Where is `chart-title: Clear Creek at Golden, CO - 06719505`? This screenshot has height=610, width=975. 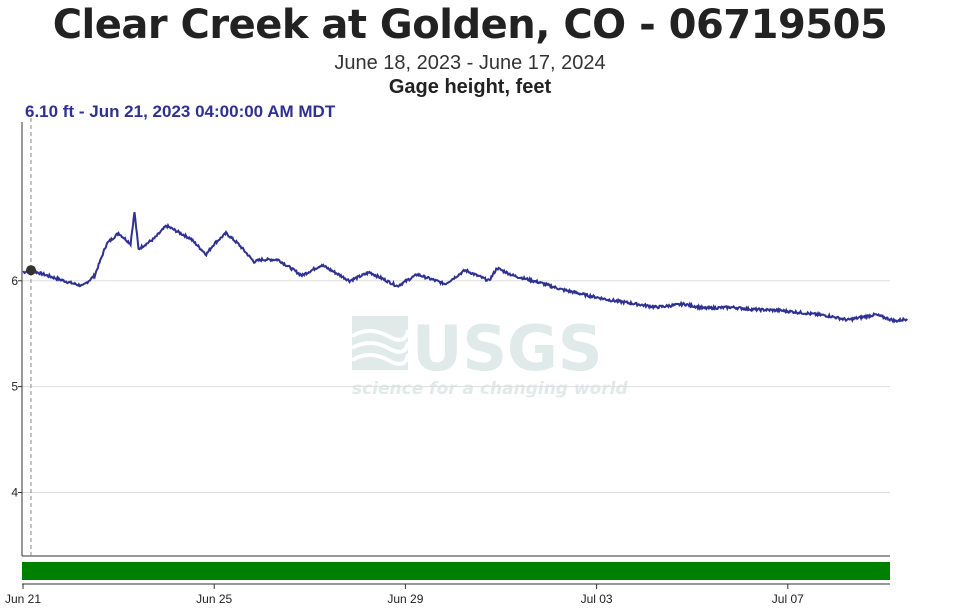
chart-title: Clear Creek at Golden, CO - 06719505 is located at coordinates (470, 25).